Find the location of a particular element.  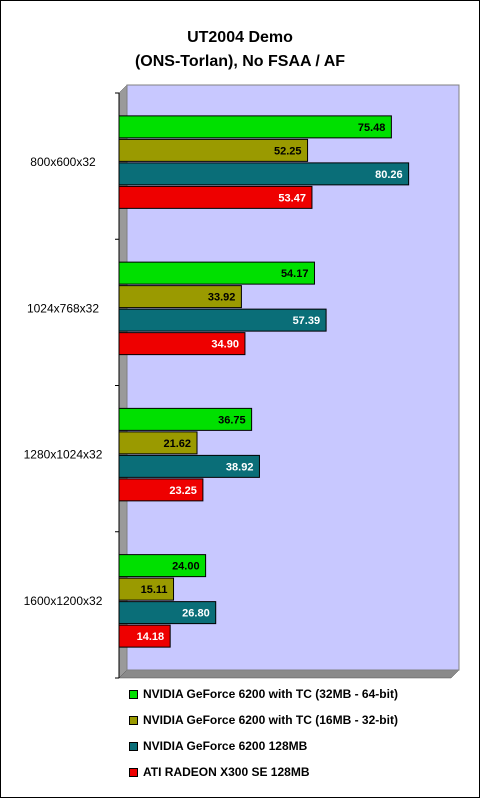

bar-value-label: 24.00 is located at coordinates (186, 567).